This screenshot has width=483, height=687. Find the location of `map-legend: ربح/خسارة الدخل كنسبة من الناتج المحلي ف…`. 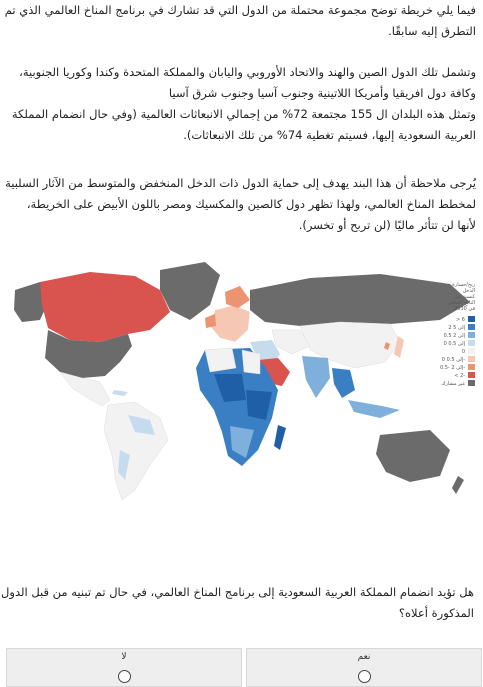

map-legend: ربح/خسارة الدخل كنسبة من الناتج المحلي ف… is located at coordinates (458, 334).